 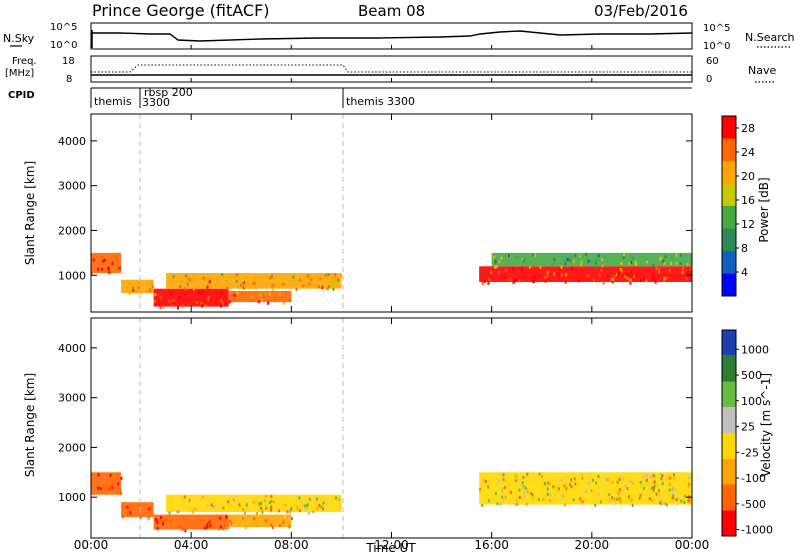 What do you see at coordinates (63, 27) in the screenshot?
I see `nsky-left-tick-top: 10^5` at bounding box center [63, 27].